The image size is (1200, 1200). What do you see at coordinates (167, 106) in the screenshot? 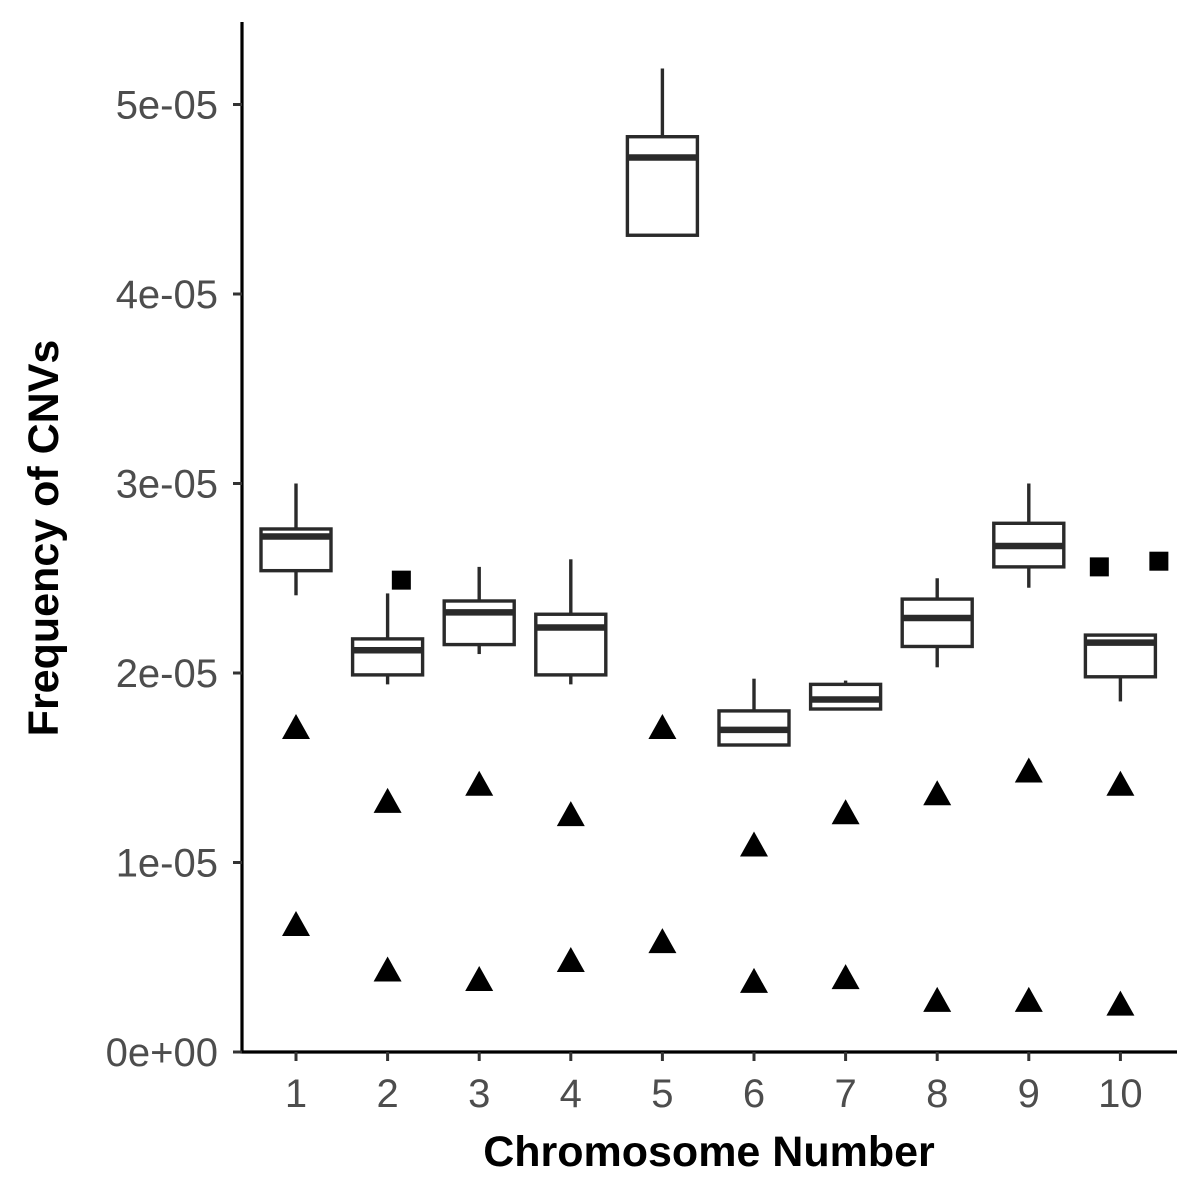
I see `y-tick-label: 5e-05` at bounding box center [167, 106].